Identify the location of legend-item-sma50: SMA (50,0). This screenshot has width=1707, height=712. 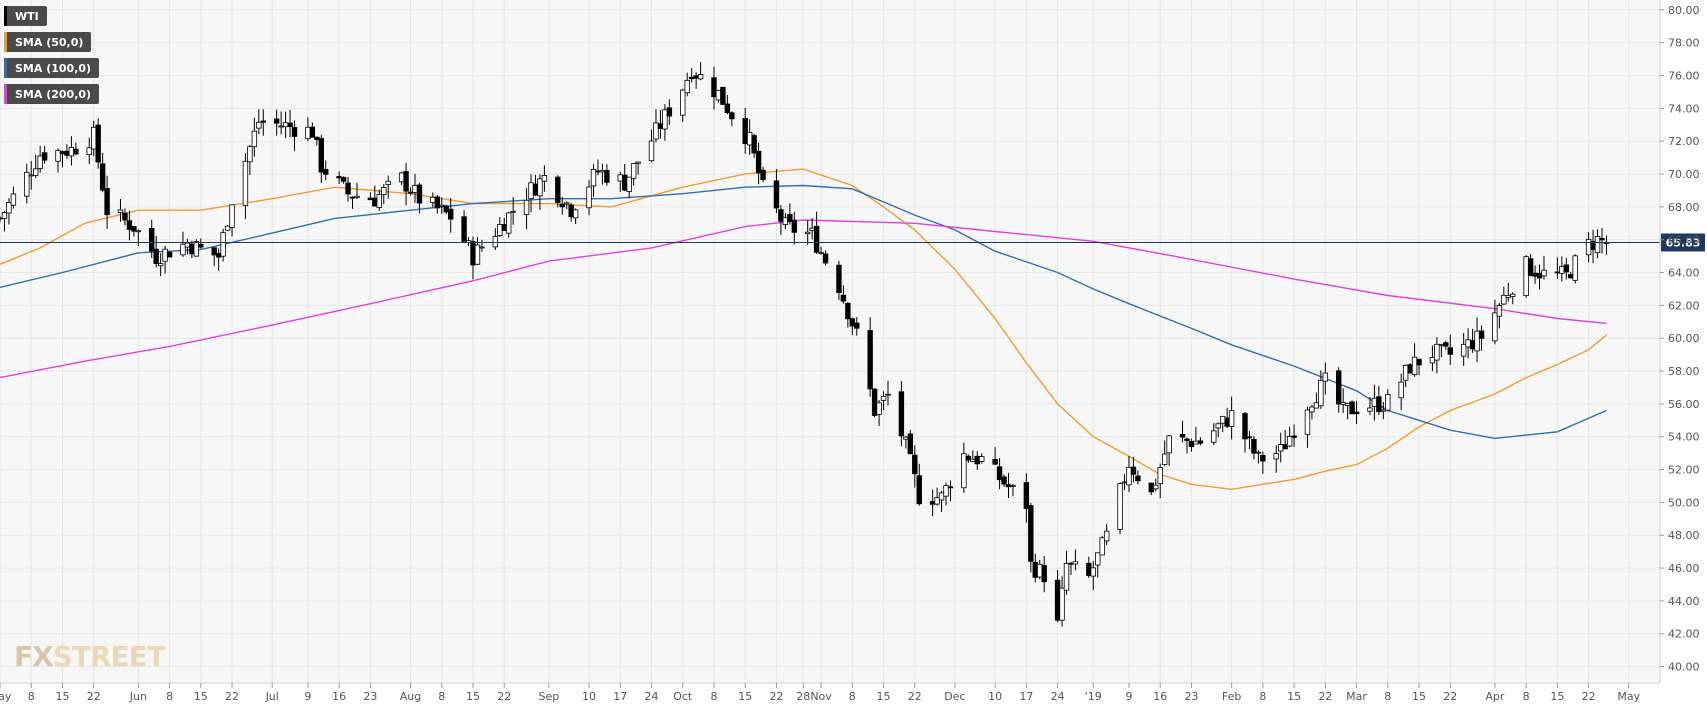
(48, 42).